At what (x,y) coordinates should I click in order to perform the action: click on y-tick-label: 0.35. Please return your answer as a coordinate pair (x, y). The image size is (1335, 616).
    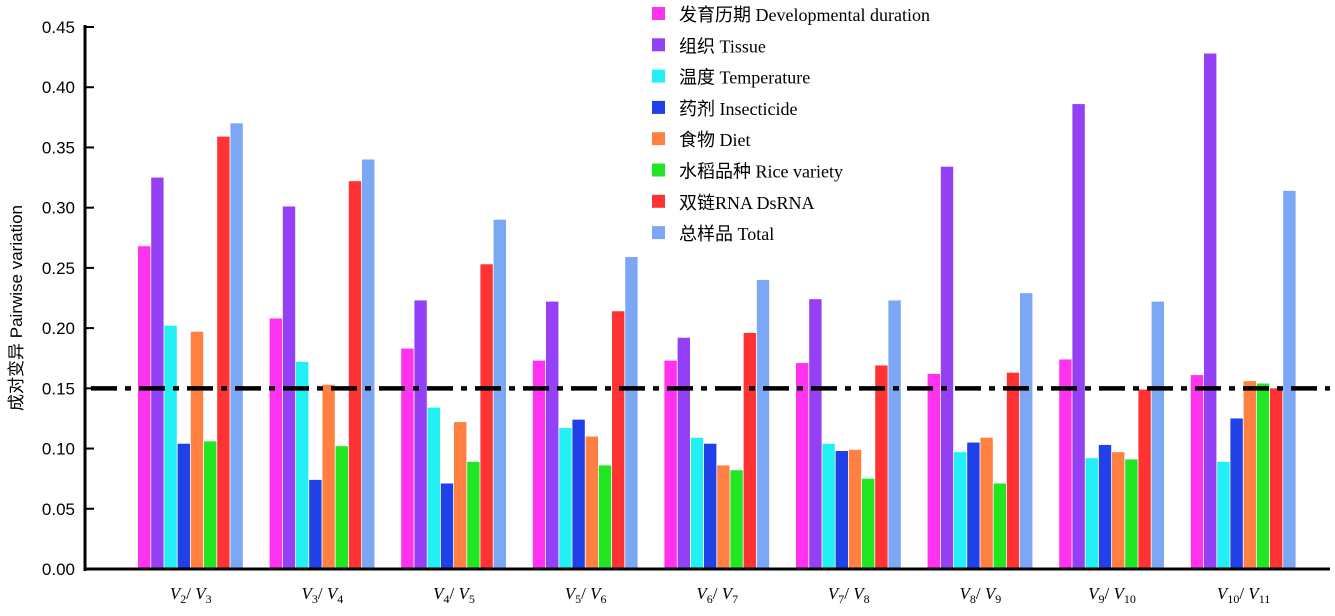
    Looking at the image, I should click on (58, 147).